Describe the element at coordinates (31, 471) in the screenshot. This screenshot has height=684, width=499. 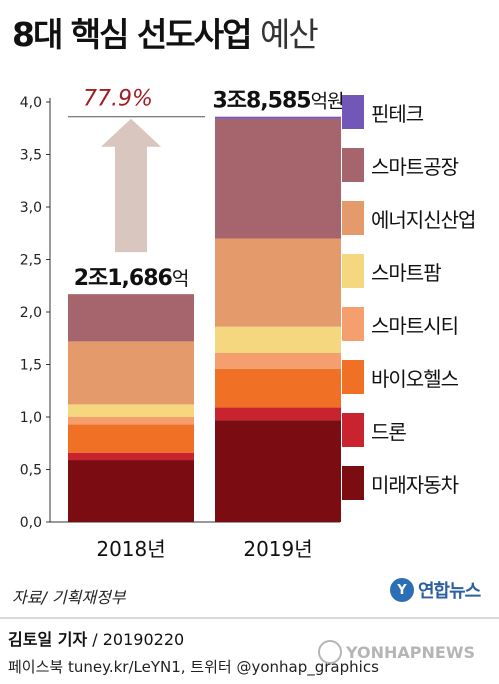
I see `y-tick-label: 0,5` at that location.